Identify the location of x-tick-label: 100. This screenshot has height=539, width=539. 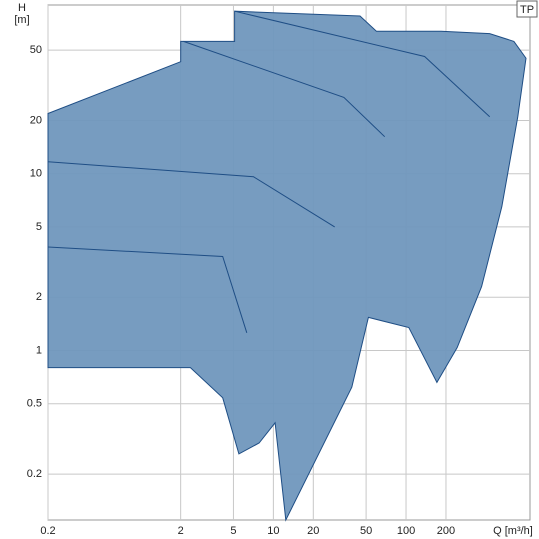
(406, 531).